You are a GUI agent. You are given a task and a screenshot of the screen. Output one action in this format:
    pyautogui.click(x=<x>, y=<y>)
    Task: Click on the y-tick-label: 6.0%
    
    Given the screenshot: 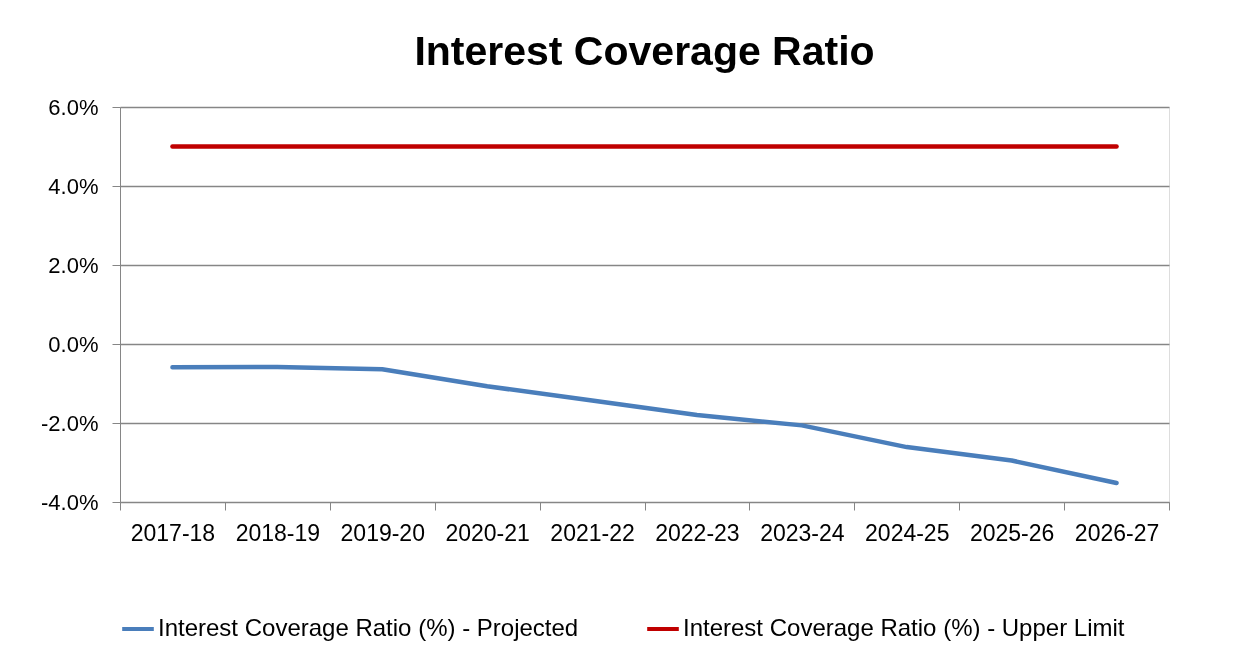 What is the action you would take?
    pyautogui.click(x=73, y=107)
    